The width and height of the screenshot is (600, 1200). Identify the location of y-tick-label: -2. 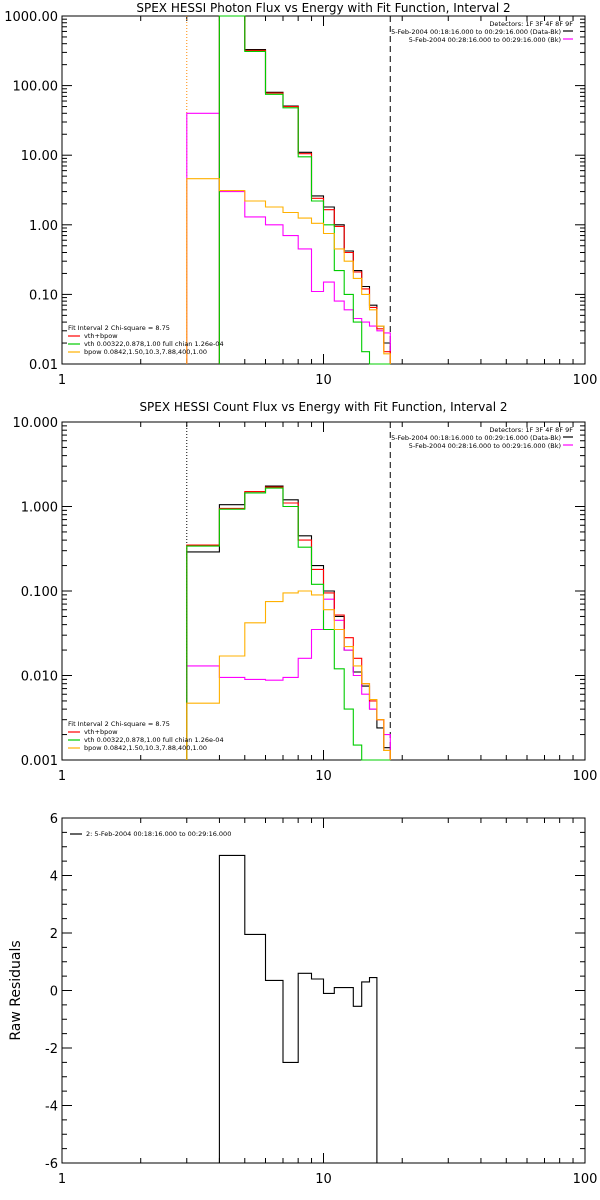
(51, 1049).